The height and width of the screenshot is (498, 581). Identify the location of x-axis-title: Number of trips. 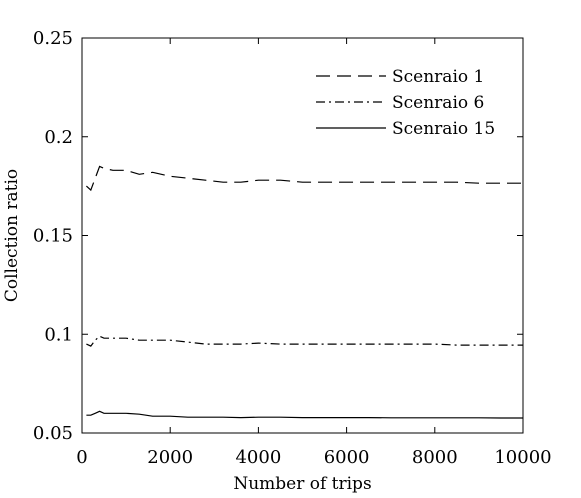
(302, 484).